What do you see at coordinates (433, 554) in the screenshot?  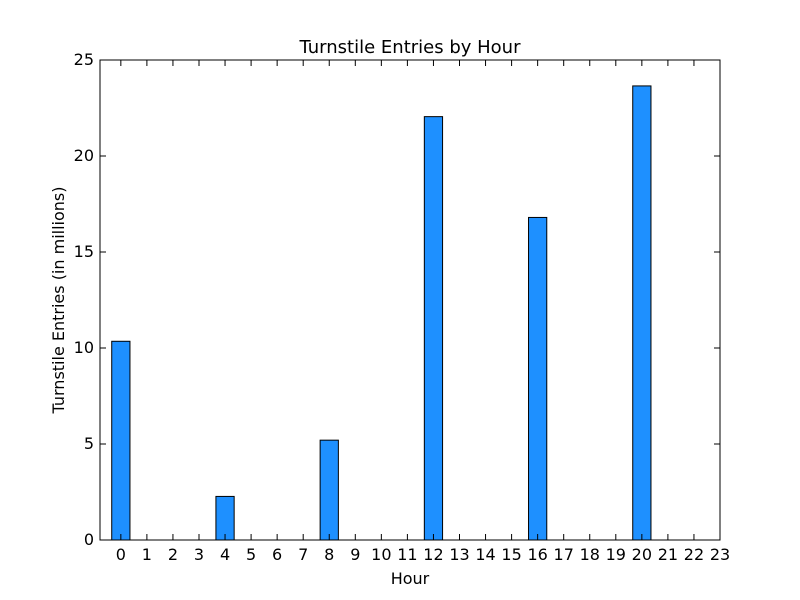 I see `x-tick-label-12: 12` at bounding box center [433, 554].